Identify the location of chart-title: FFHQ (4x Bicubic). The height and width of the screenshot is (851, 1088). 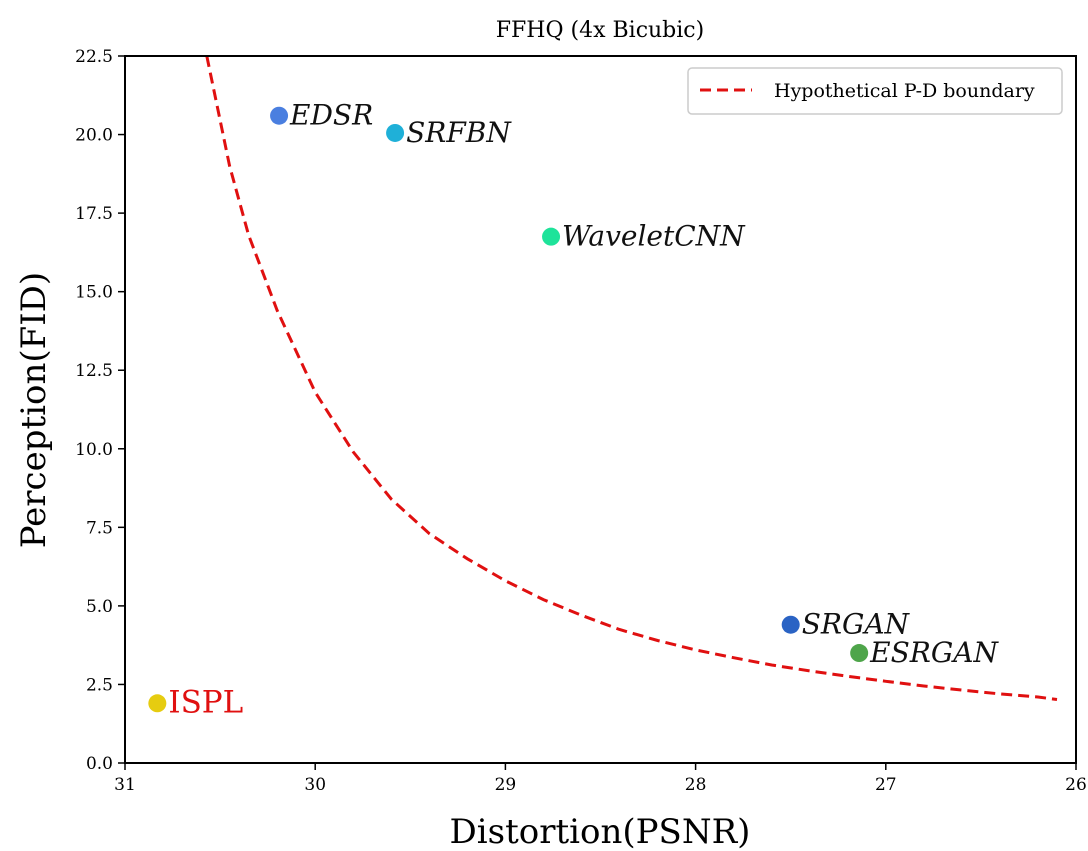
(600, 30).